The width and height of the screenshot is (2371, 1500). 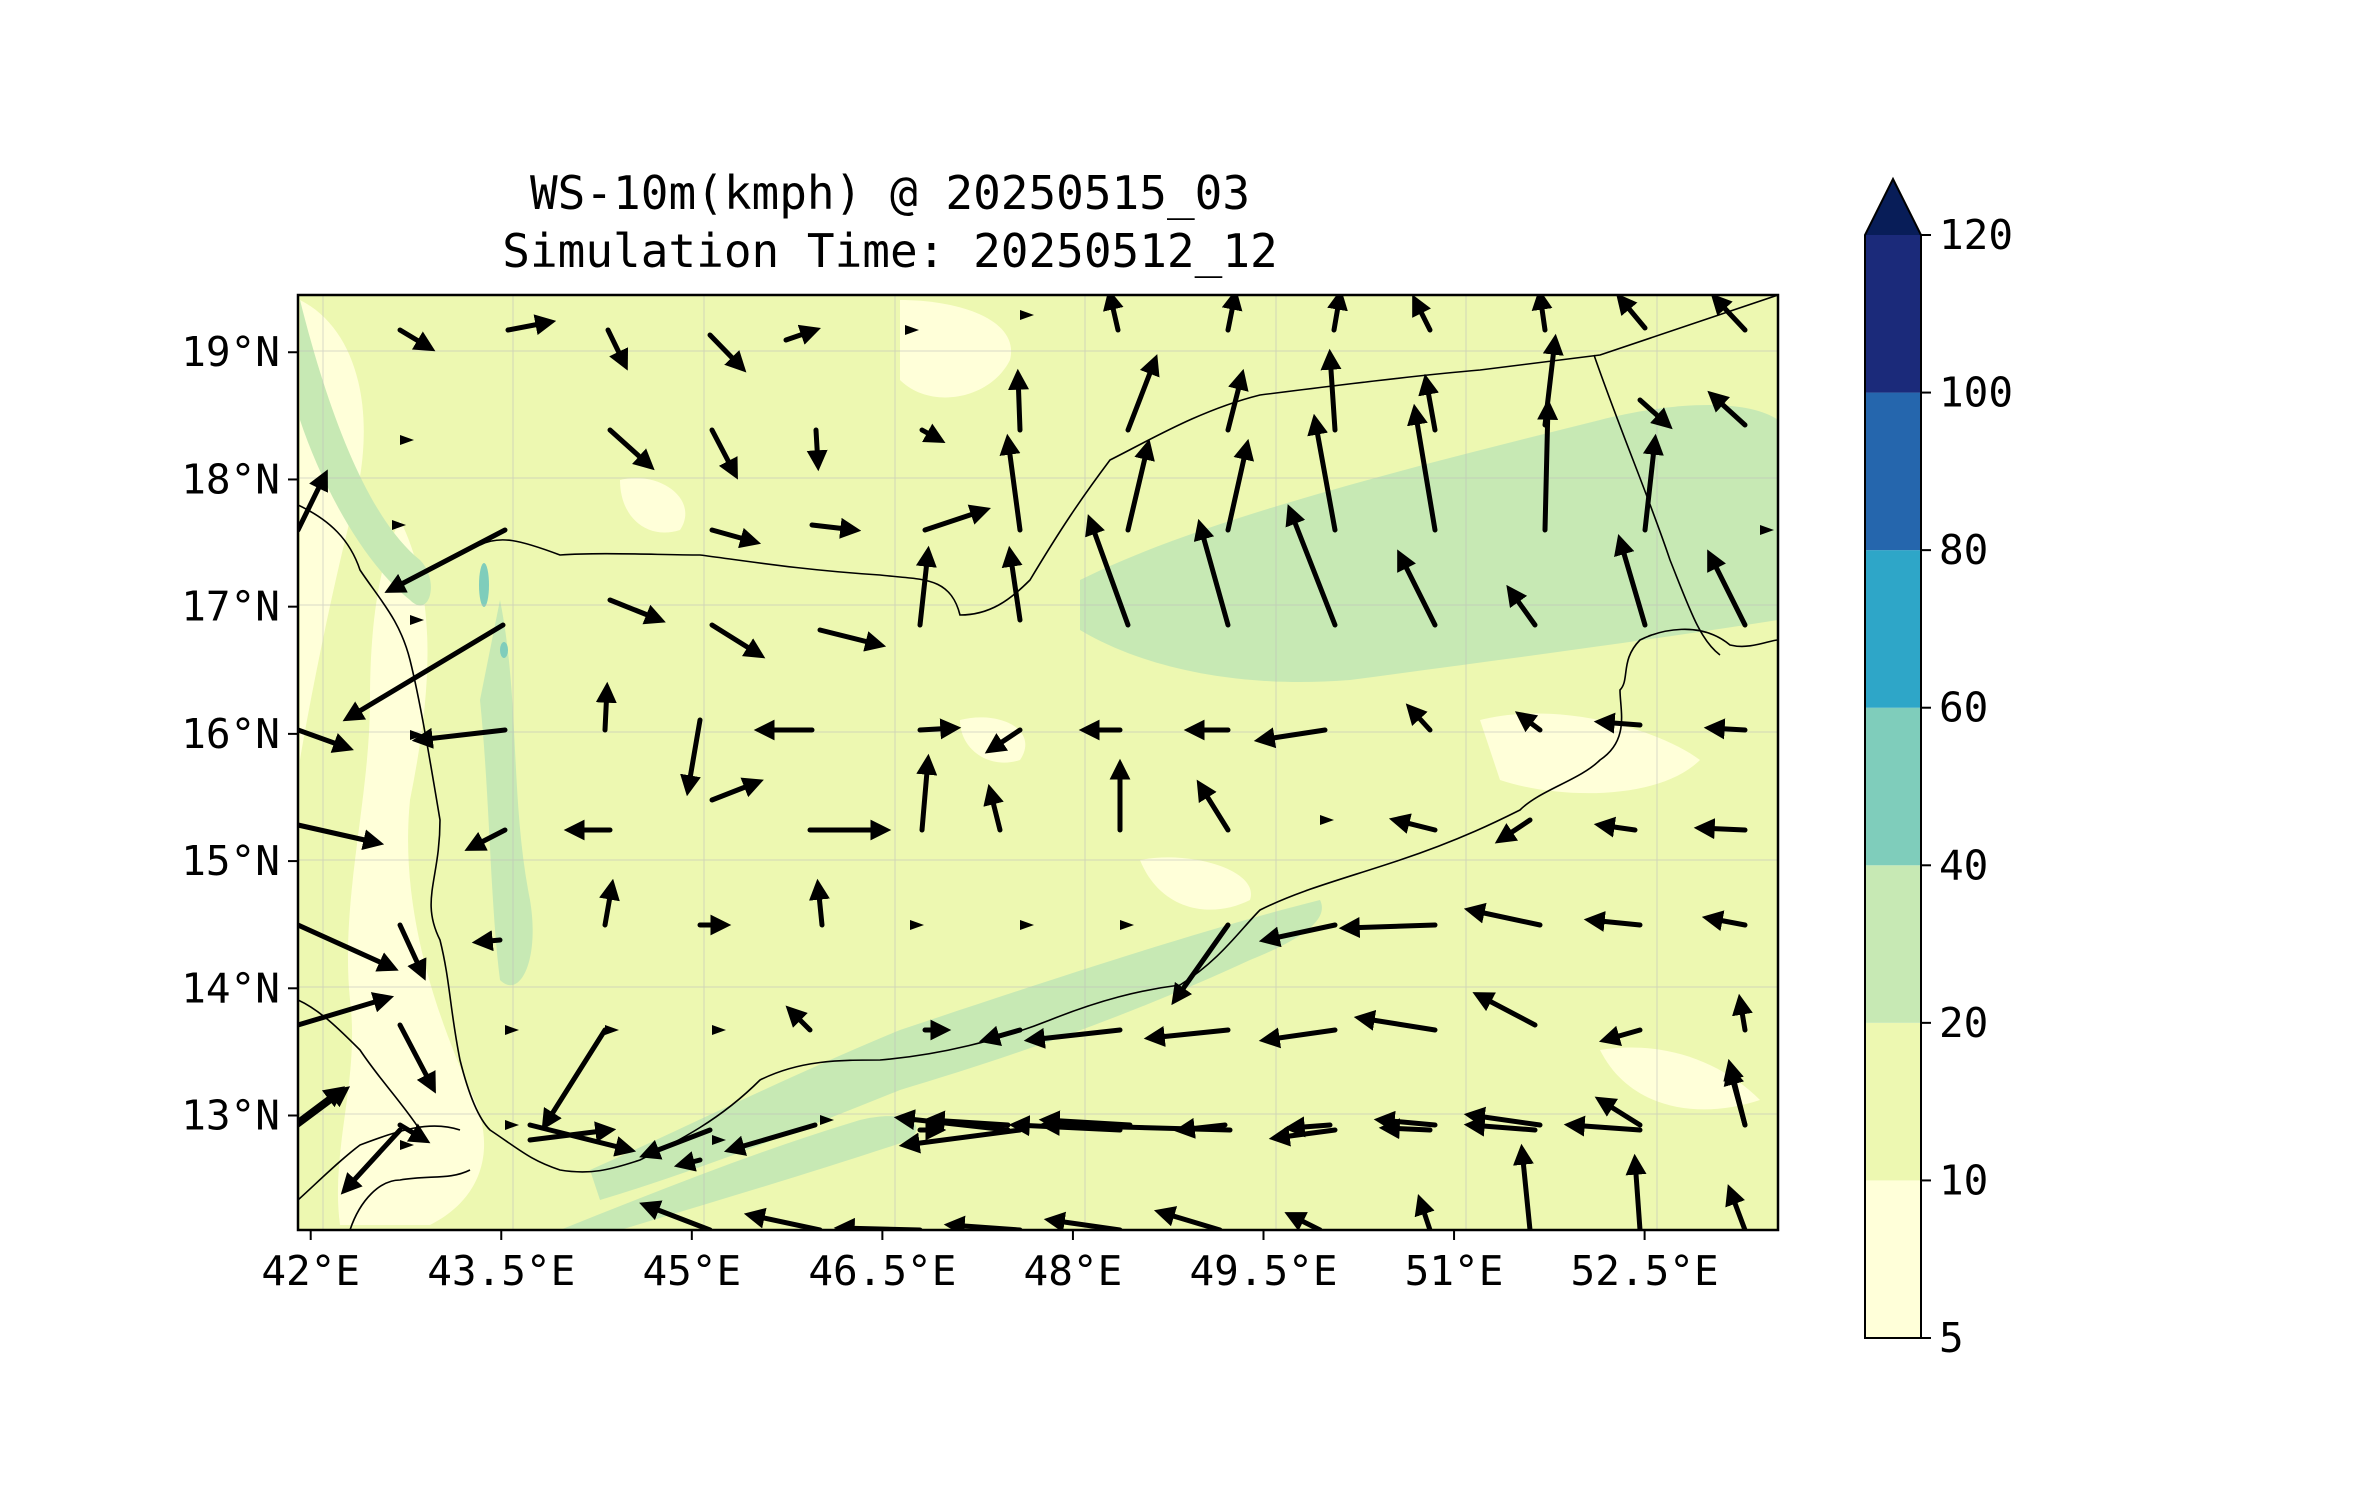 What do you see at coordinates (1938, 769) in the screenshot?
I see `colorbar: 5 10 20 40 60 80 100 120` at bounding box center [1938, 769].